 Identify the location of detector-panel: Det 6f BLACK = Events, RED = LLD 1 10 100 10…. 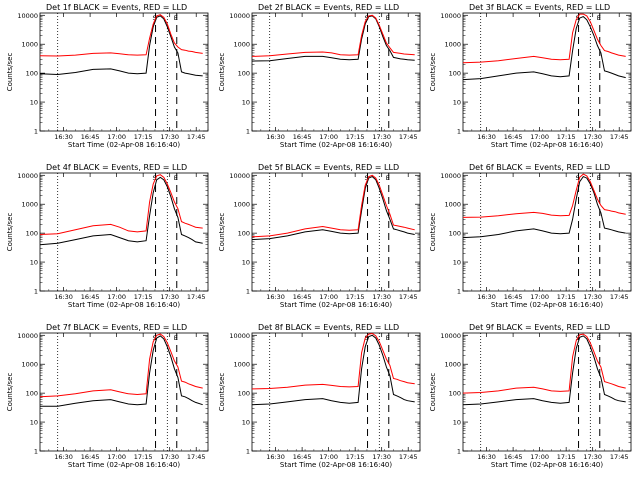
(530, 236).